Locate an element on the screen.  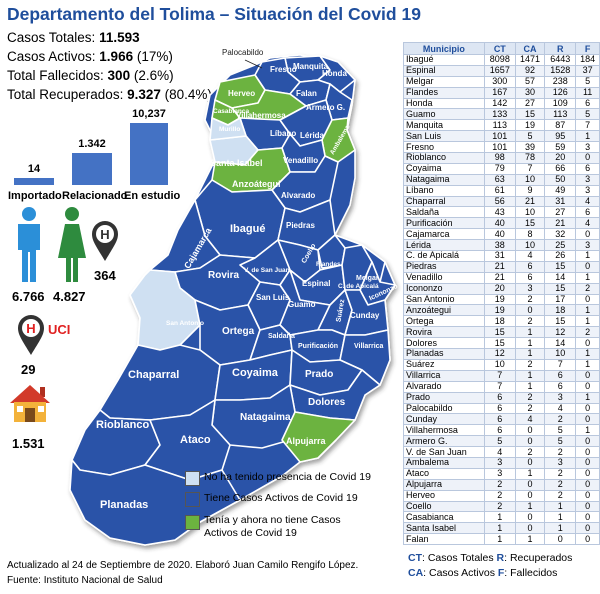
table-row: Falan 1 1 0 0 is located at coordinates (501, 539).